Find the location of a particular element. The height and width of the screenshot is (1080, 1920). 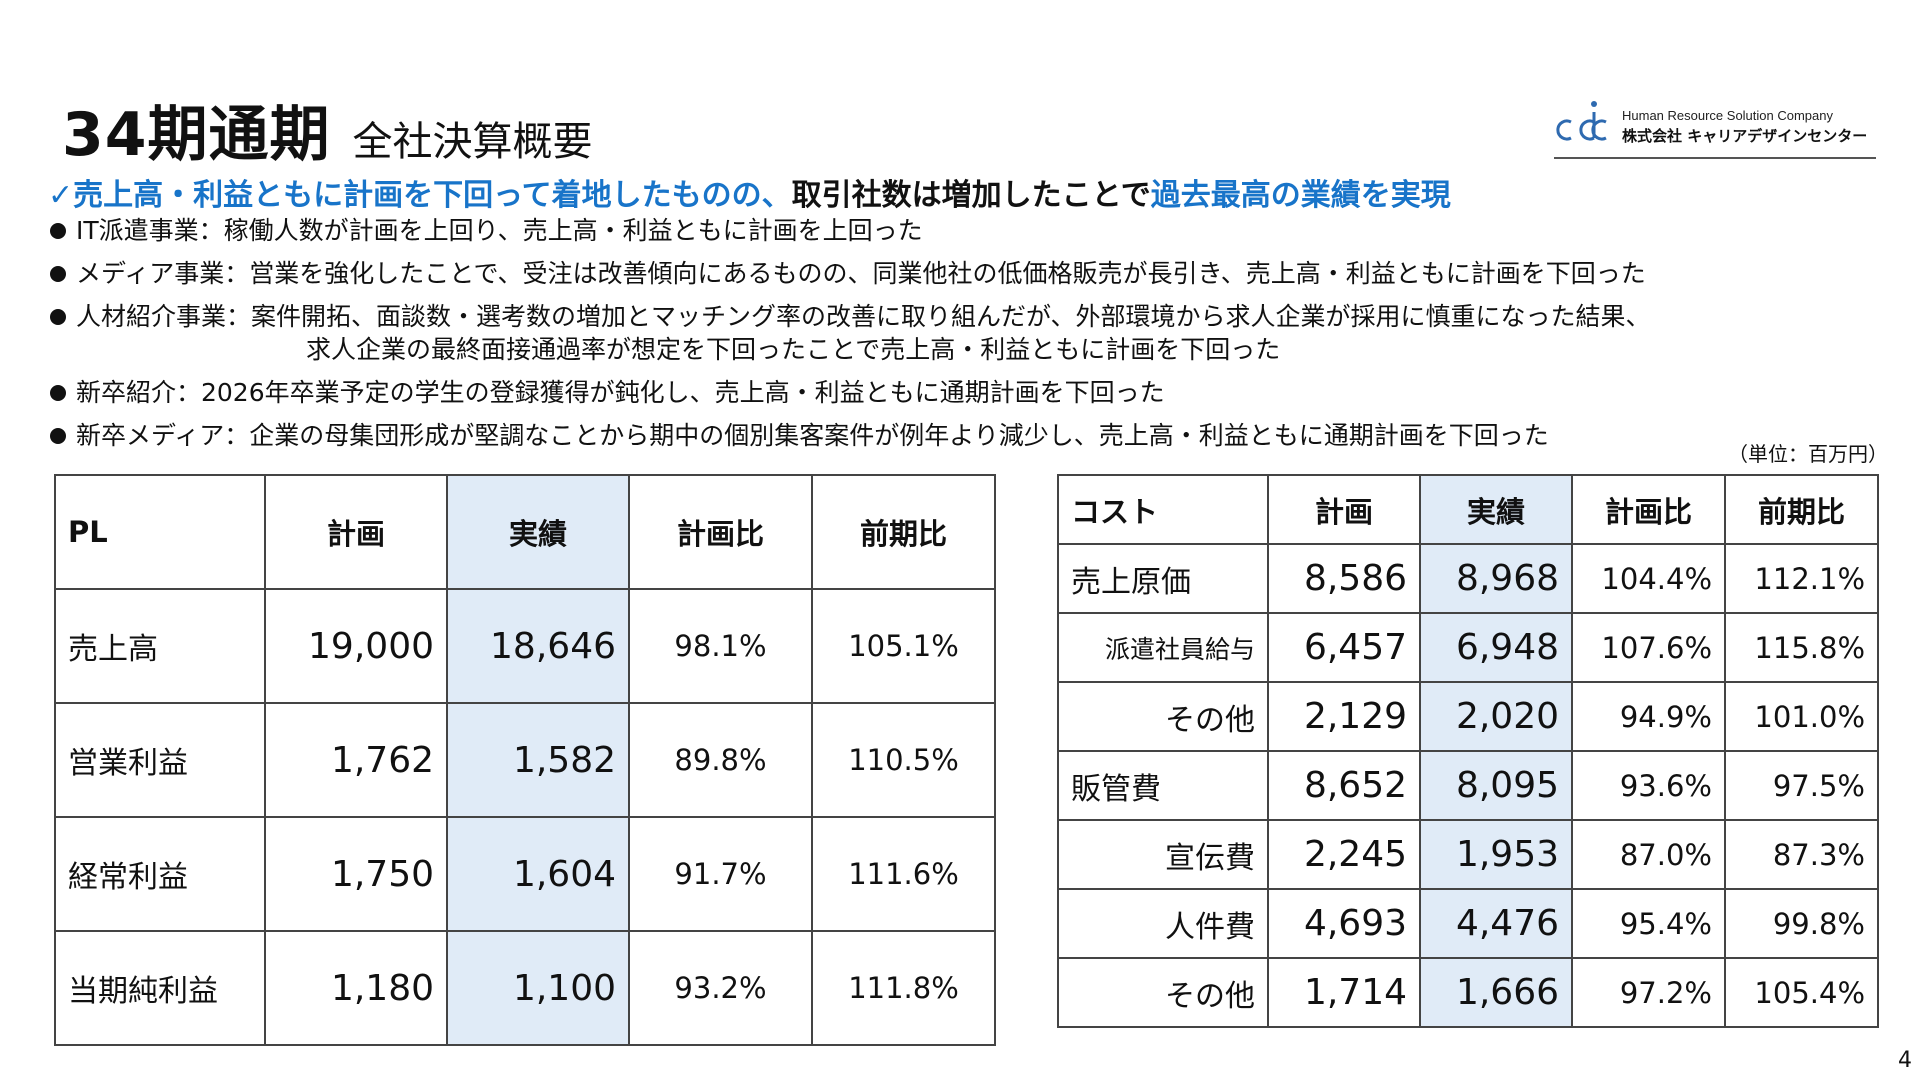

vs-prev-value: 99.8% is located at coordinates (1801, 923).